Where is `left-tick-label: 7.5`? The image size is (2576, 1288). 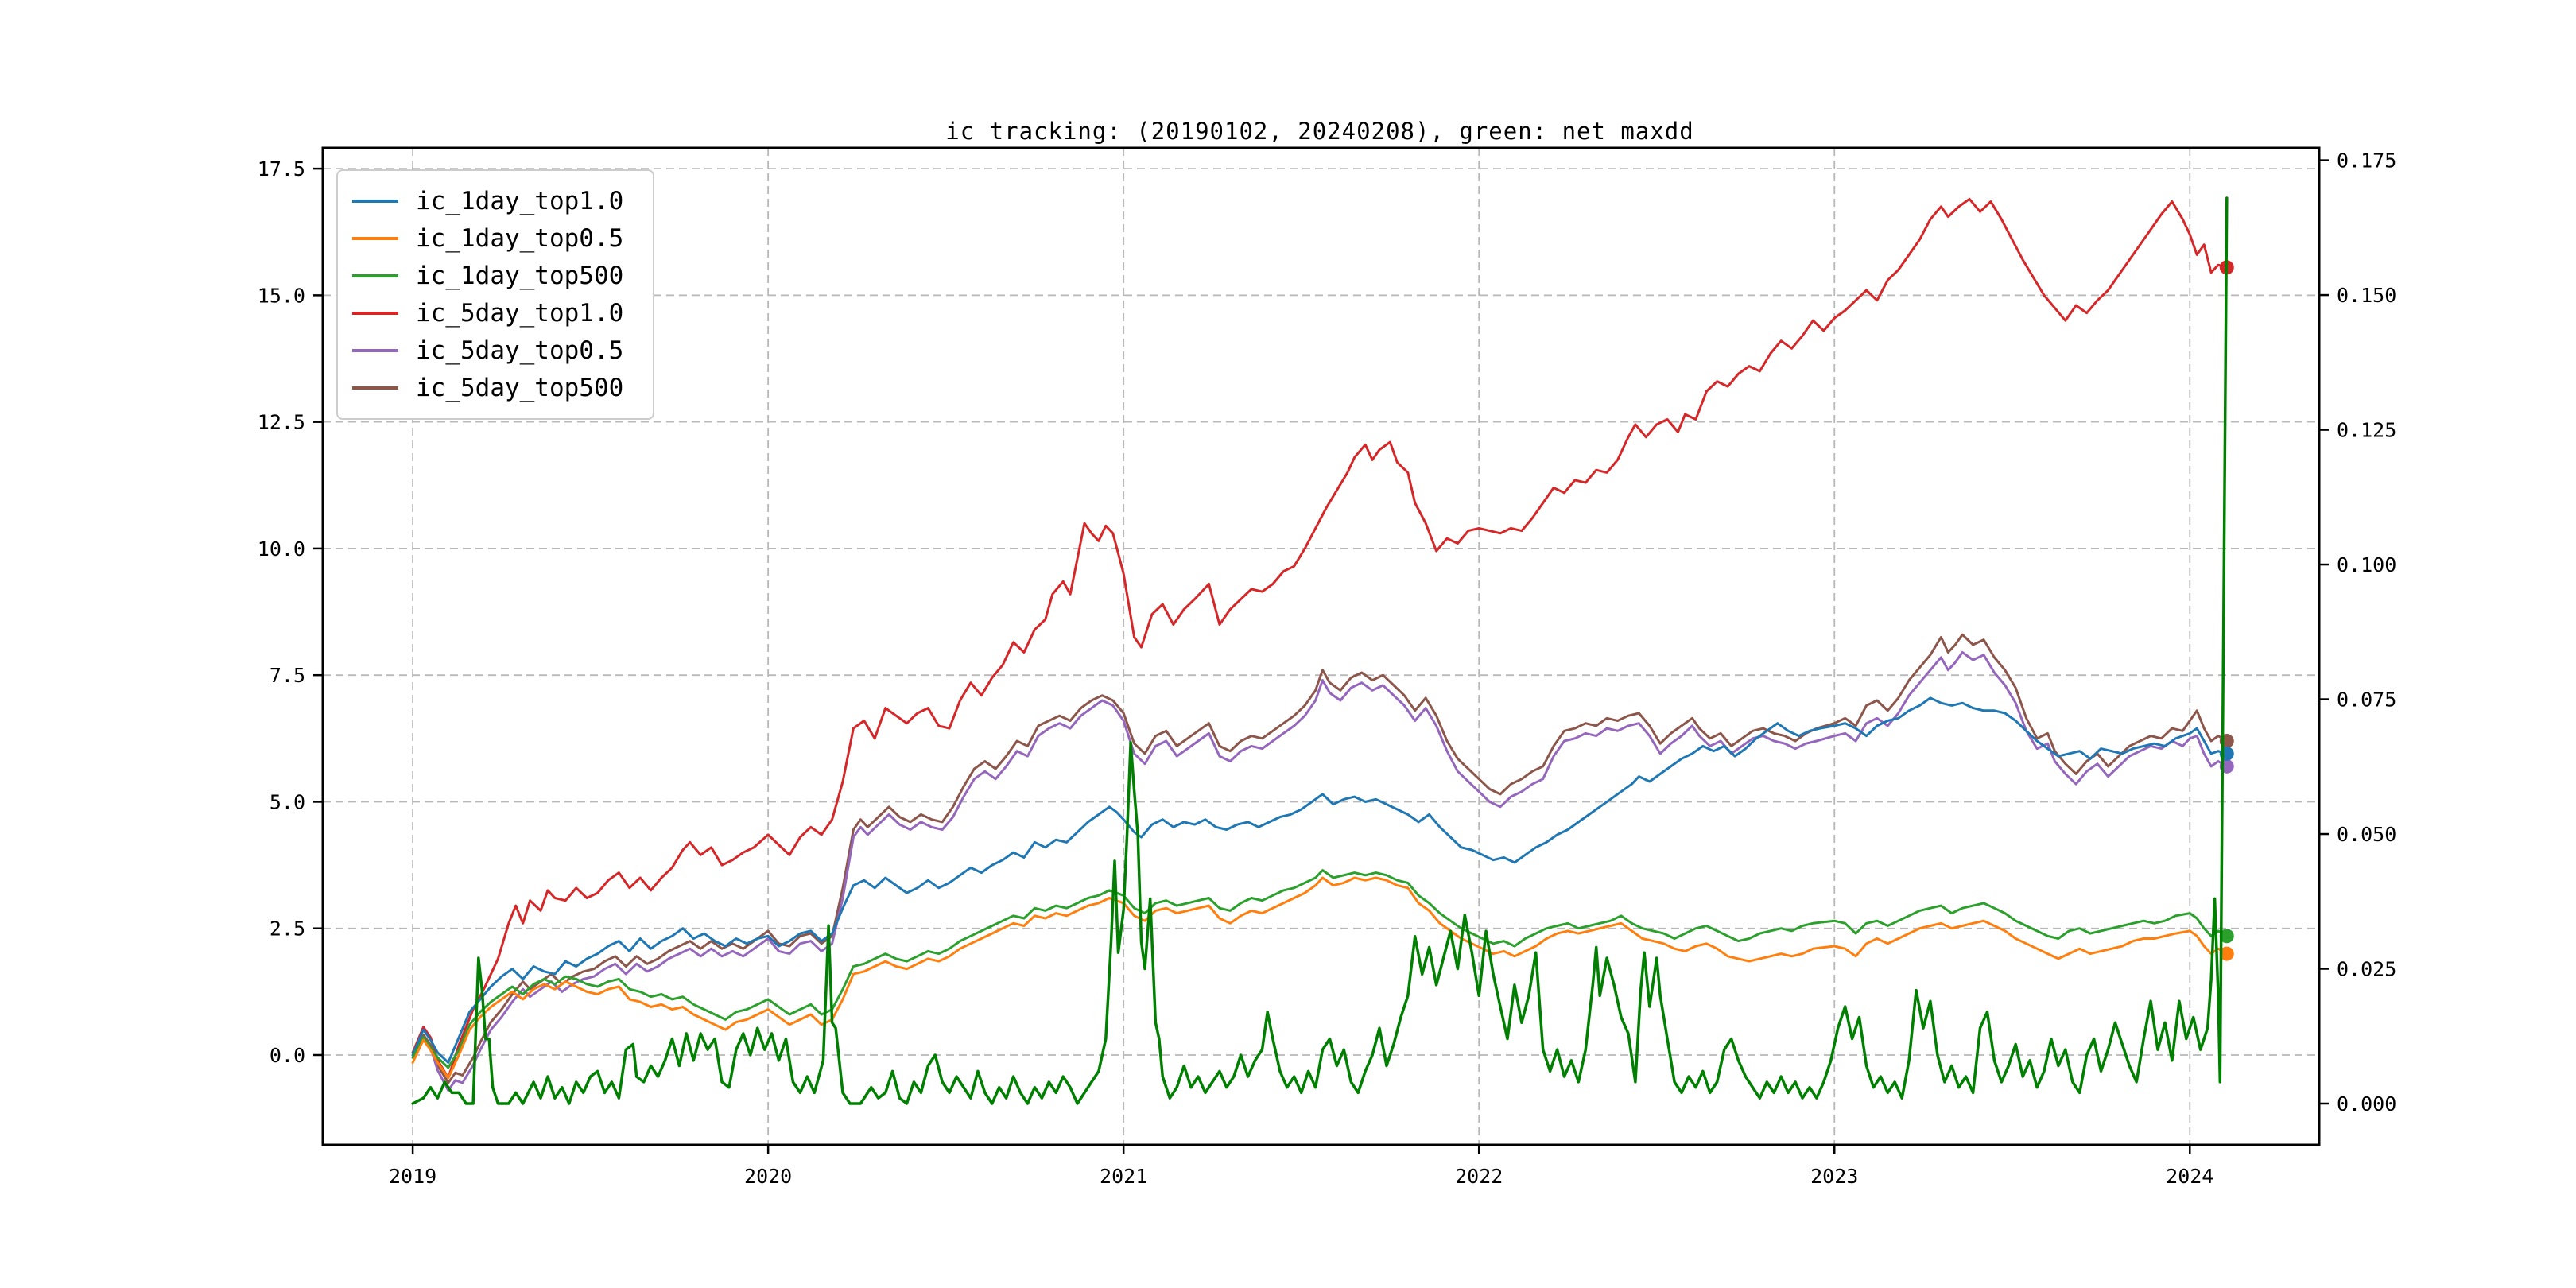
left-tick-label: 7.5 is located at coordinates (287, 675).